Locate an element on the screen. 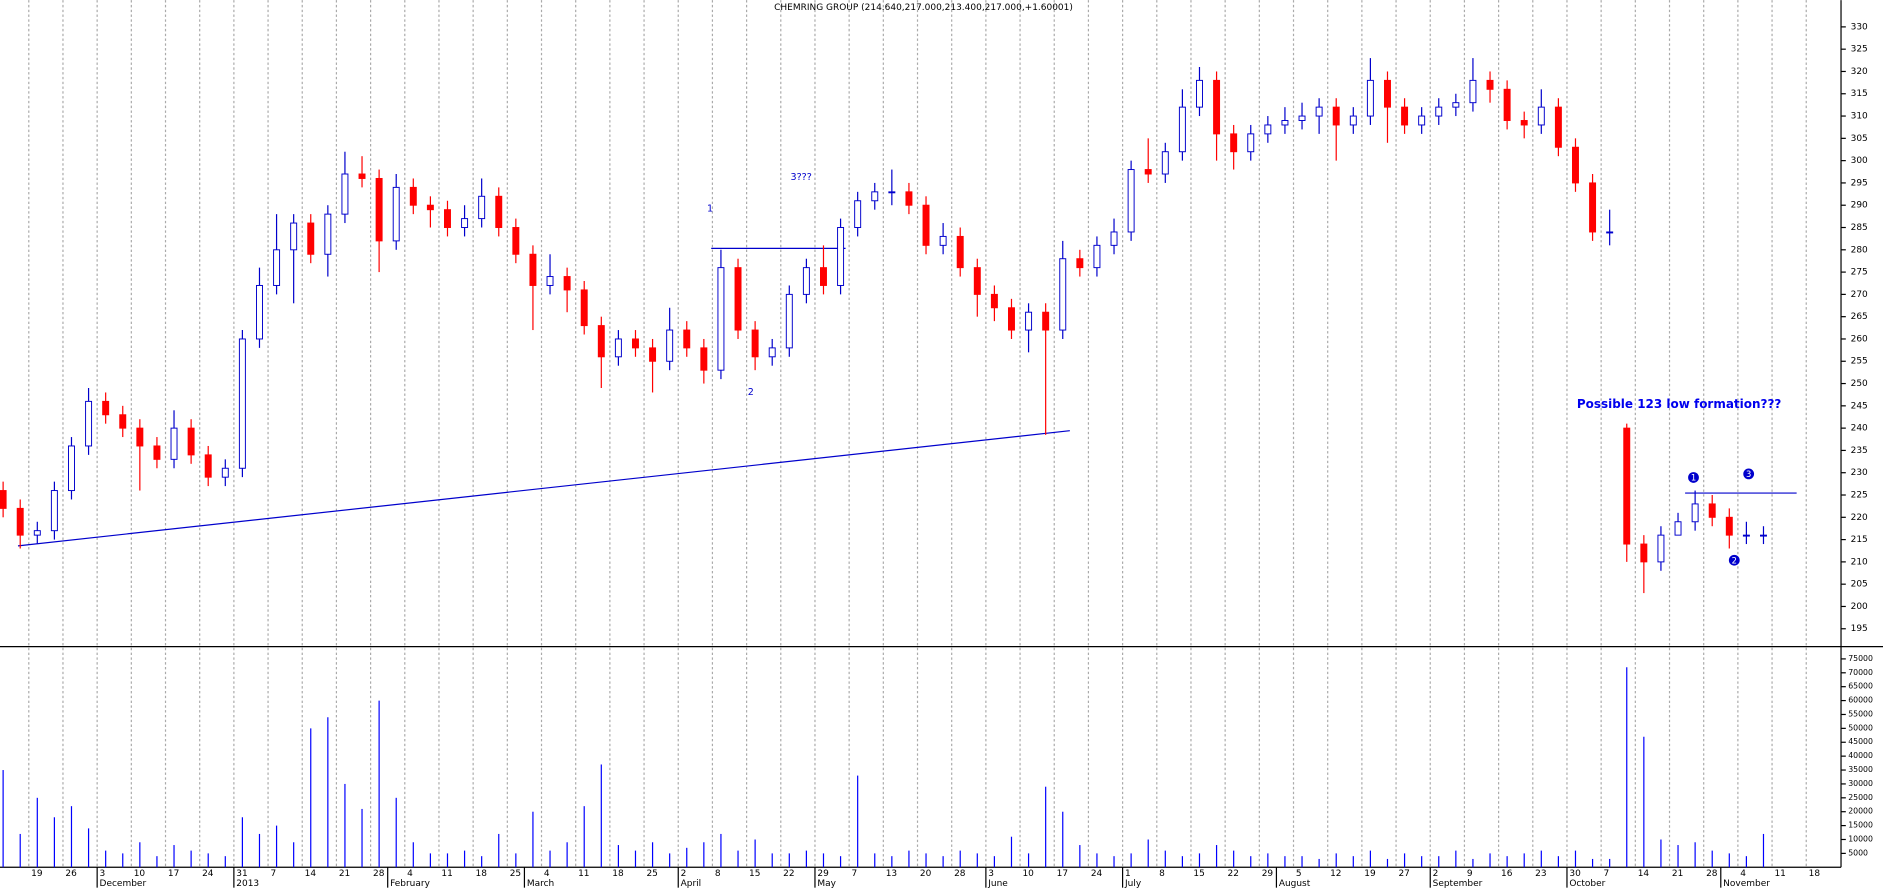  y-tick-label: 20000 is located at coordinates (1860, 811).